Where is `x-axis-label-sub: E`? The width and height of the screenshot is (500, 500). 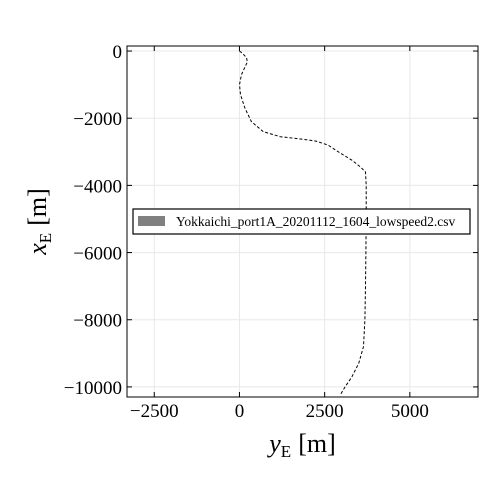
x-axis-label-sub: E is located at coordinates (286, 451).